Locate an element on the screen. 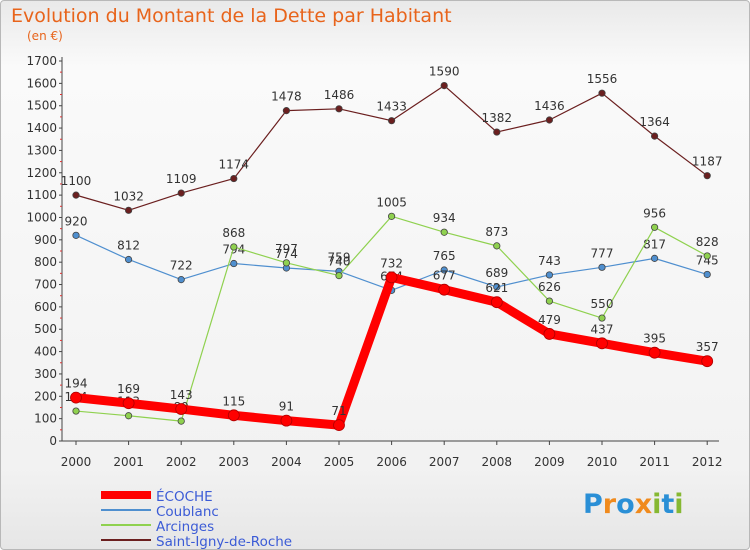 This screenshot has width=750, height=550. data-label: 774 is located at coordinates (286, 254).